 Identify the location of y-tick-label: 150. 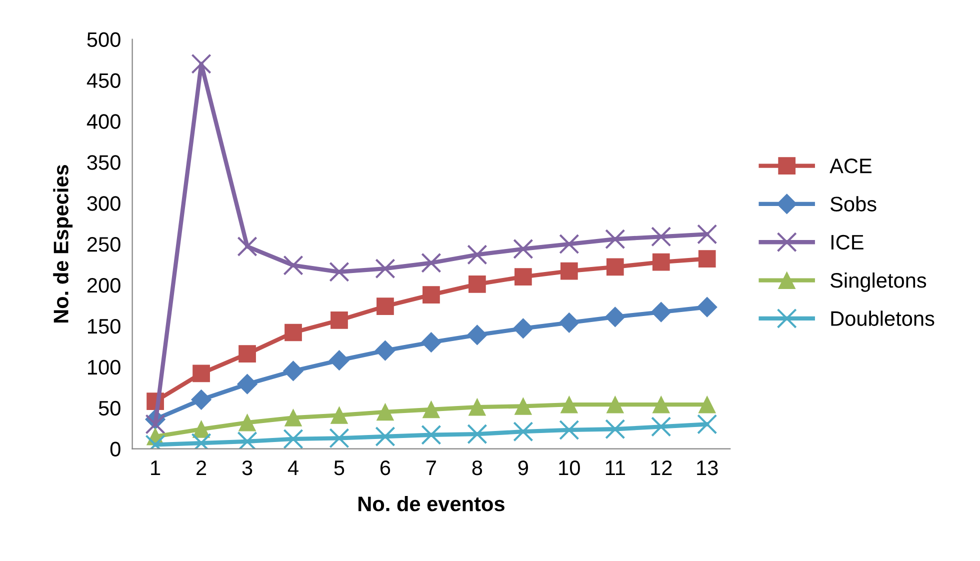
(104, 326).